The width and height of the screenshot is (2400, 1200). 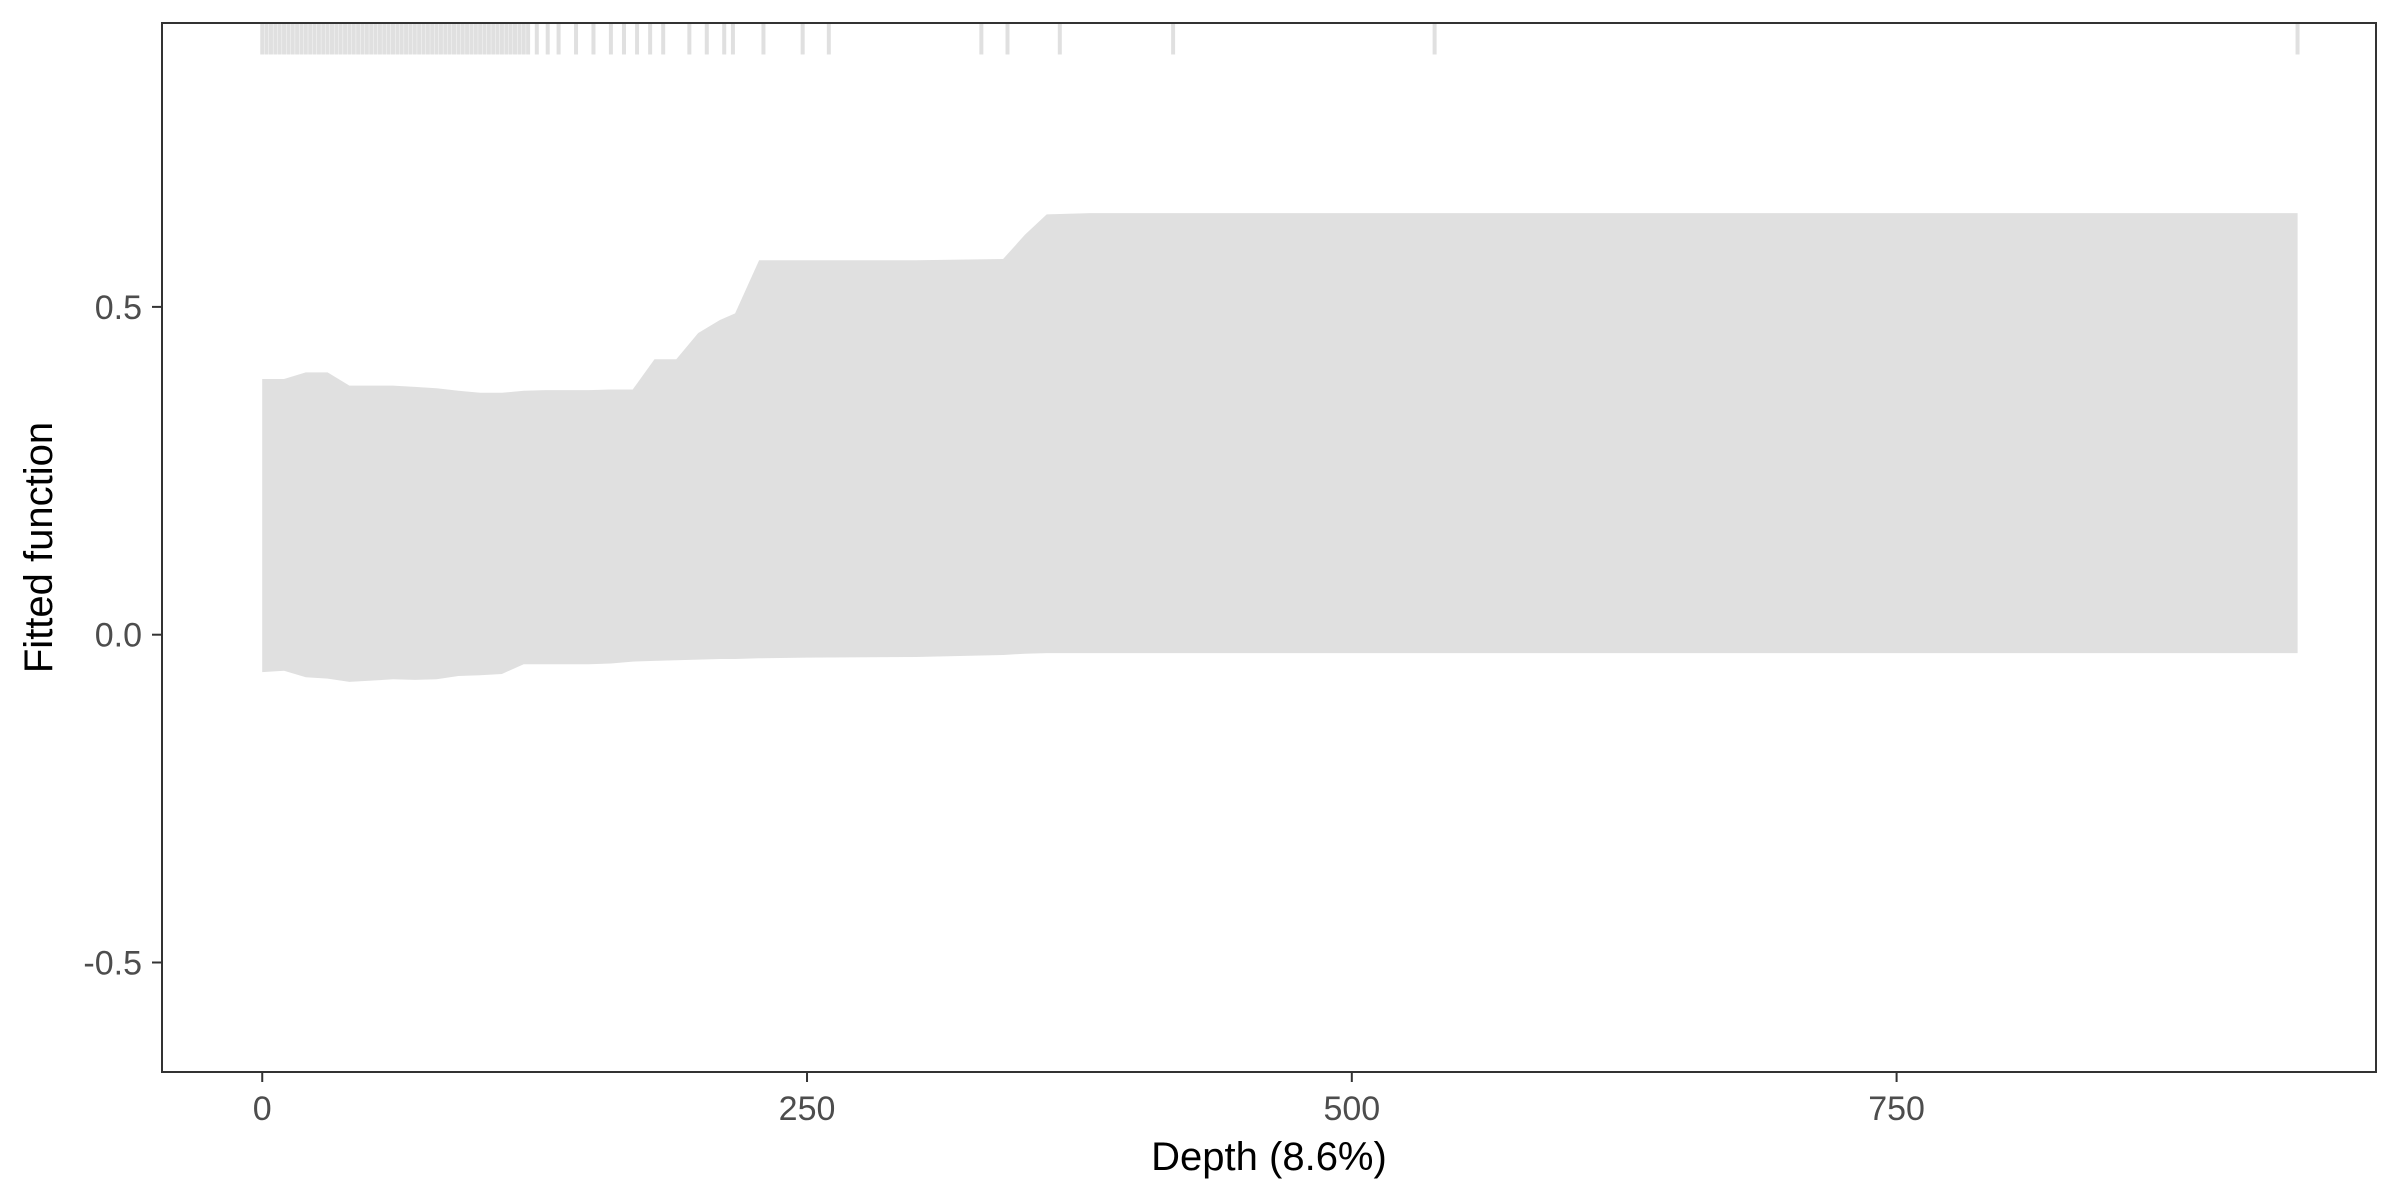 What do you see at coordinates (1089, 1100) in the screenshot?
I see `x-axis: 0 250 500 750` at bounding box center [1089, 1100].